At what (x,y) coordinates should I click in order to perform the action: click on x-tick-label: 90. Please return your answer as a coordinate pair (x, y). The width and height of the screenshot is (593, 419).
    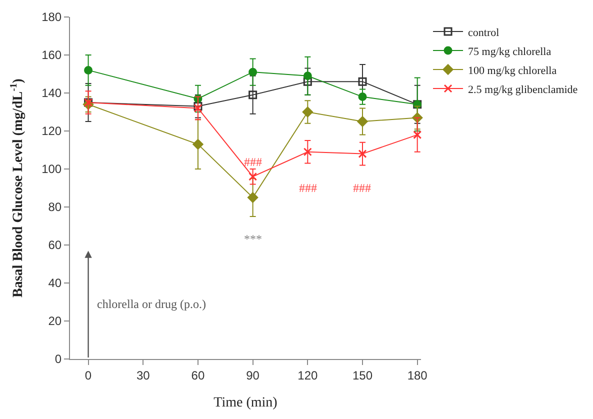
    Looking at the image, I should click on (253, 375).